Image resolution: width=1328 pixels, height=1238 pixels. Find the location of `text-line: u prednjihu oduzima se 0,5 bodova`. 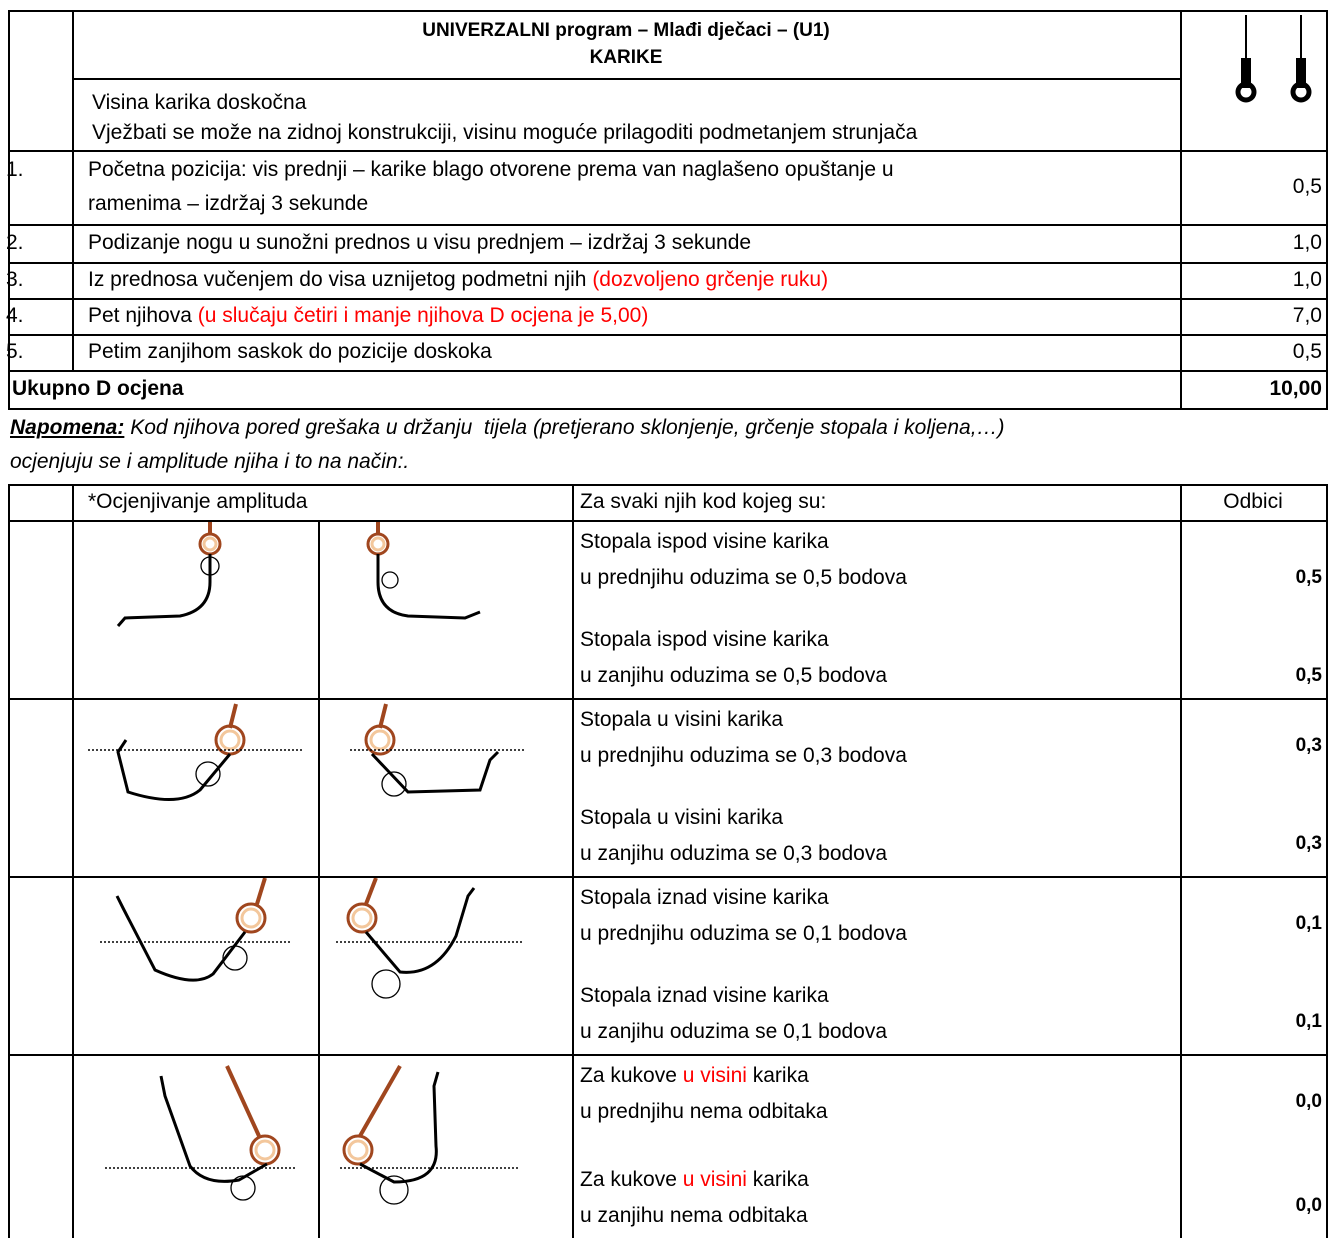

text-line: u prednjihu oduzima se 0,5 bodova is located at coordinates (743, 578).